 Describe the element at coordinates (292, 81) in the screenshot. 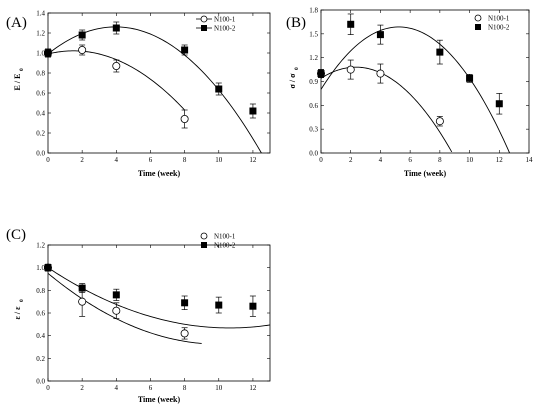

I see `y-axis-label-main: σ / σ` at that location.